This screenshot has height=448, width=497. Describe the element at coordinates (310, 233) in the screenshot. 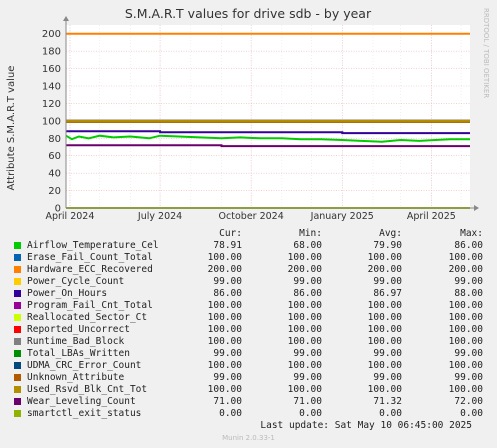

I see `legend-column-header: Min:` at that location.